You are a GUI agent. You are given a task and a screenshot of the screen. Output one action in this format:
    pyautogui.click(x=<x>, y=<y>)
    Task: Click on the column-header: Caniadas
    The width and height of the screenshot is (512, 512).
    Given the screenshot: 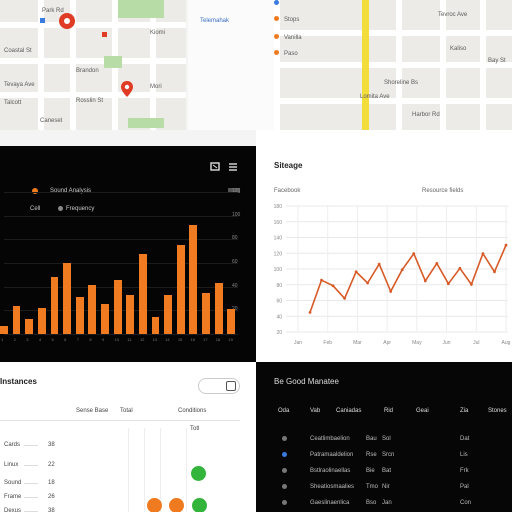 What is the action you would take?
    pyautogui.click(x=349, y=411)
    